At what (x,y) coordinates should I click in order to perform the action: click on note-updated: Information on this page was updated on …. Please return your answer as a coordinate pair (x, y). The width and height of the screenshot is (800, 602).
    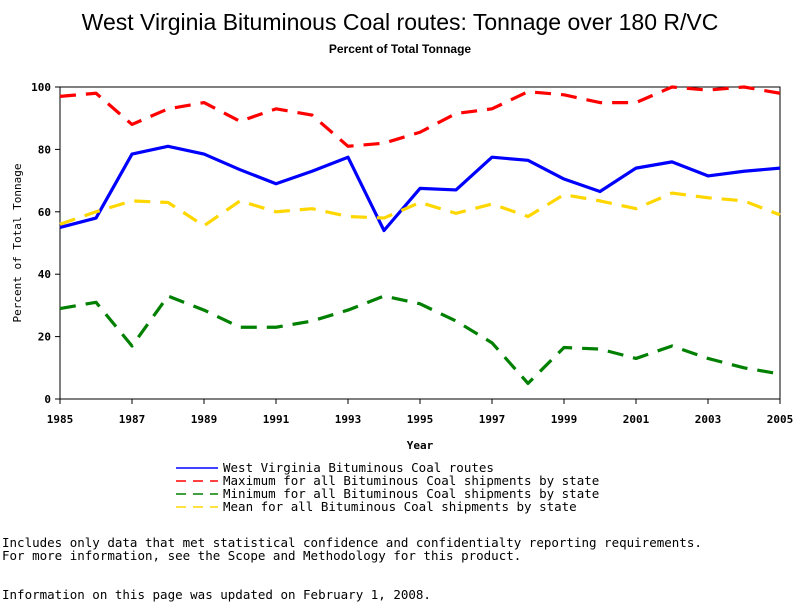
    Looking at the image, I should click on (216, 594).